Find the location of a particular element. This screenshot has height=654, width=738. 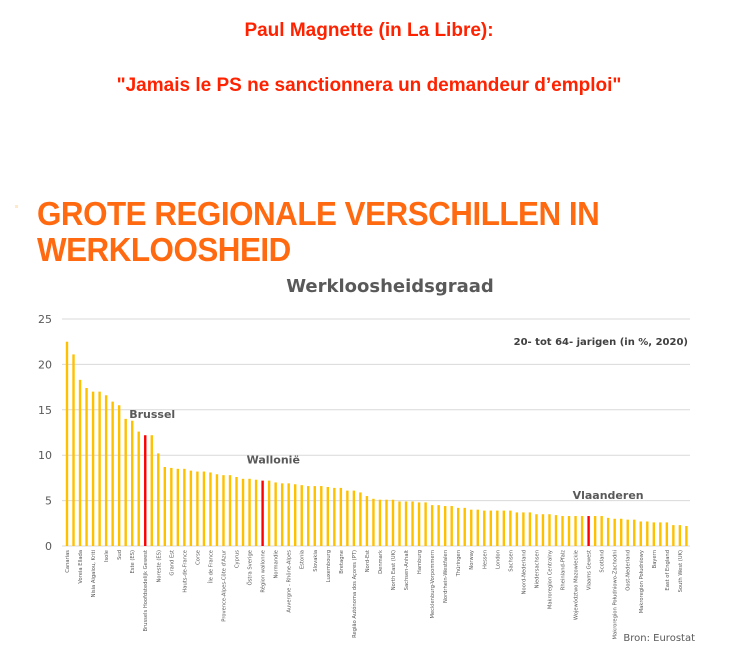

x-tick-label: Östra Sverige is located at coordinates (250, 567).